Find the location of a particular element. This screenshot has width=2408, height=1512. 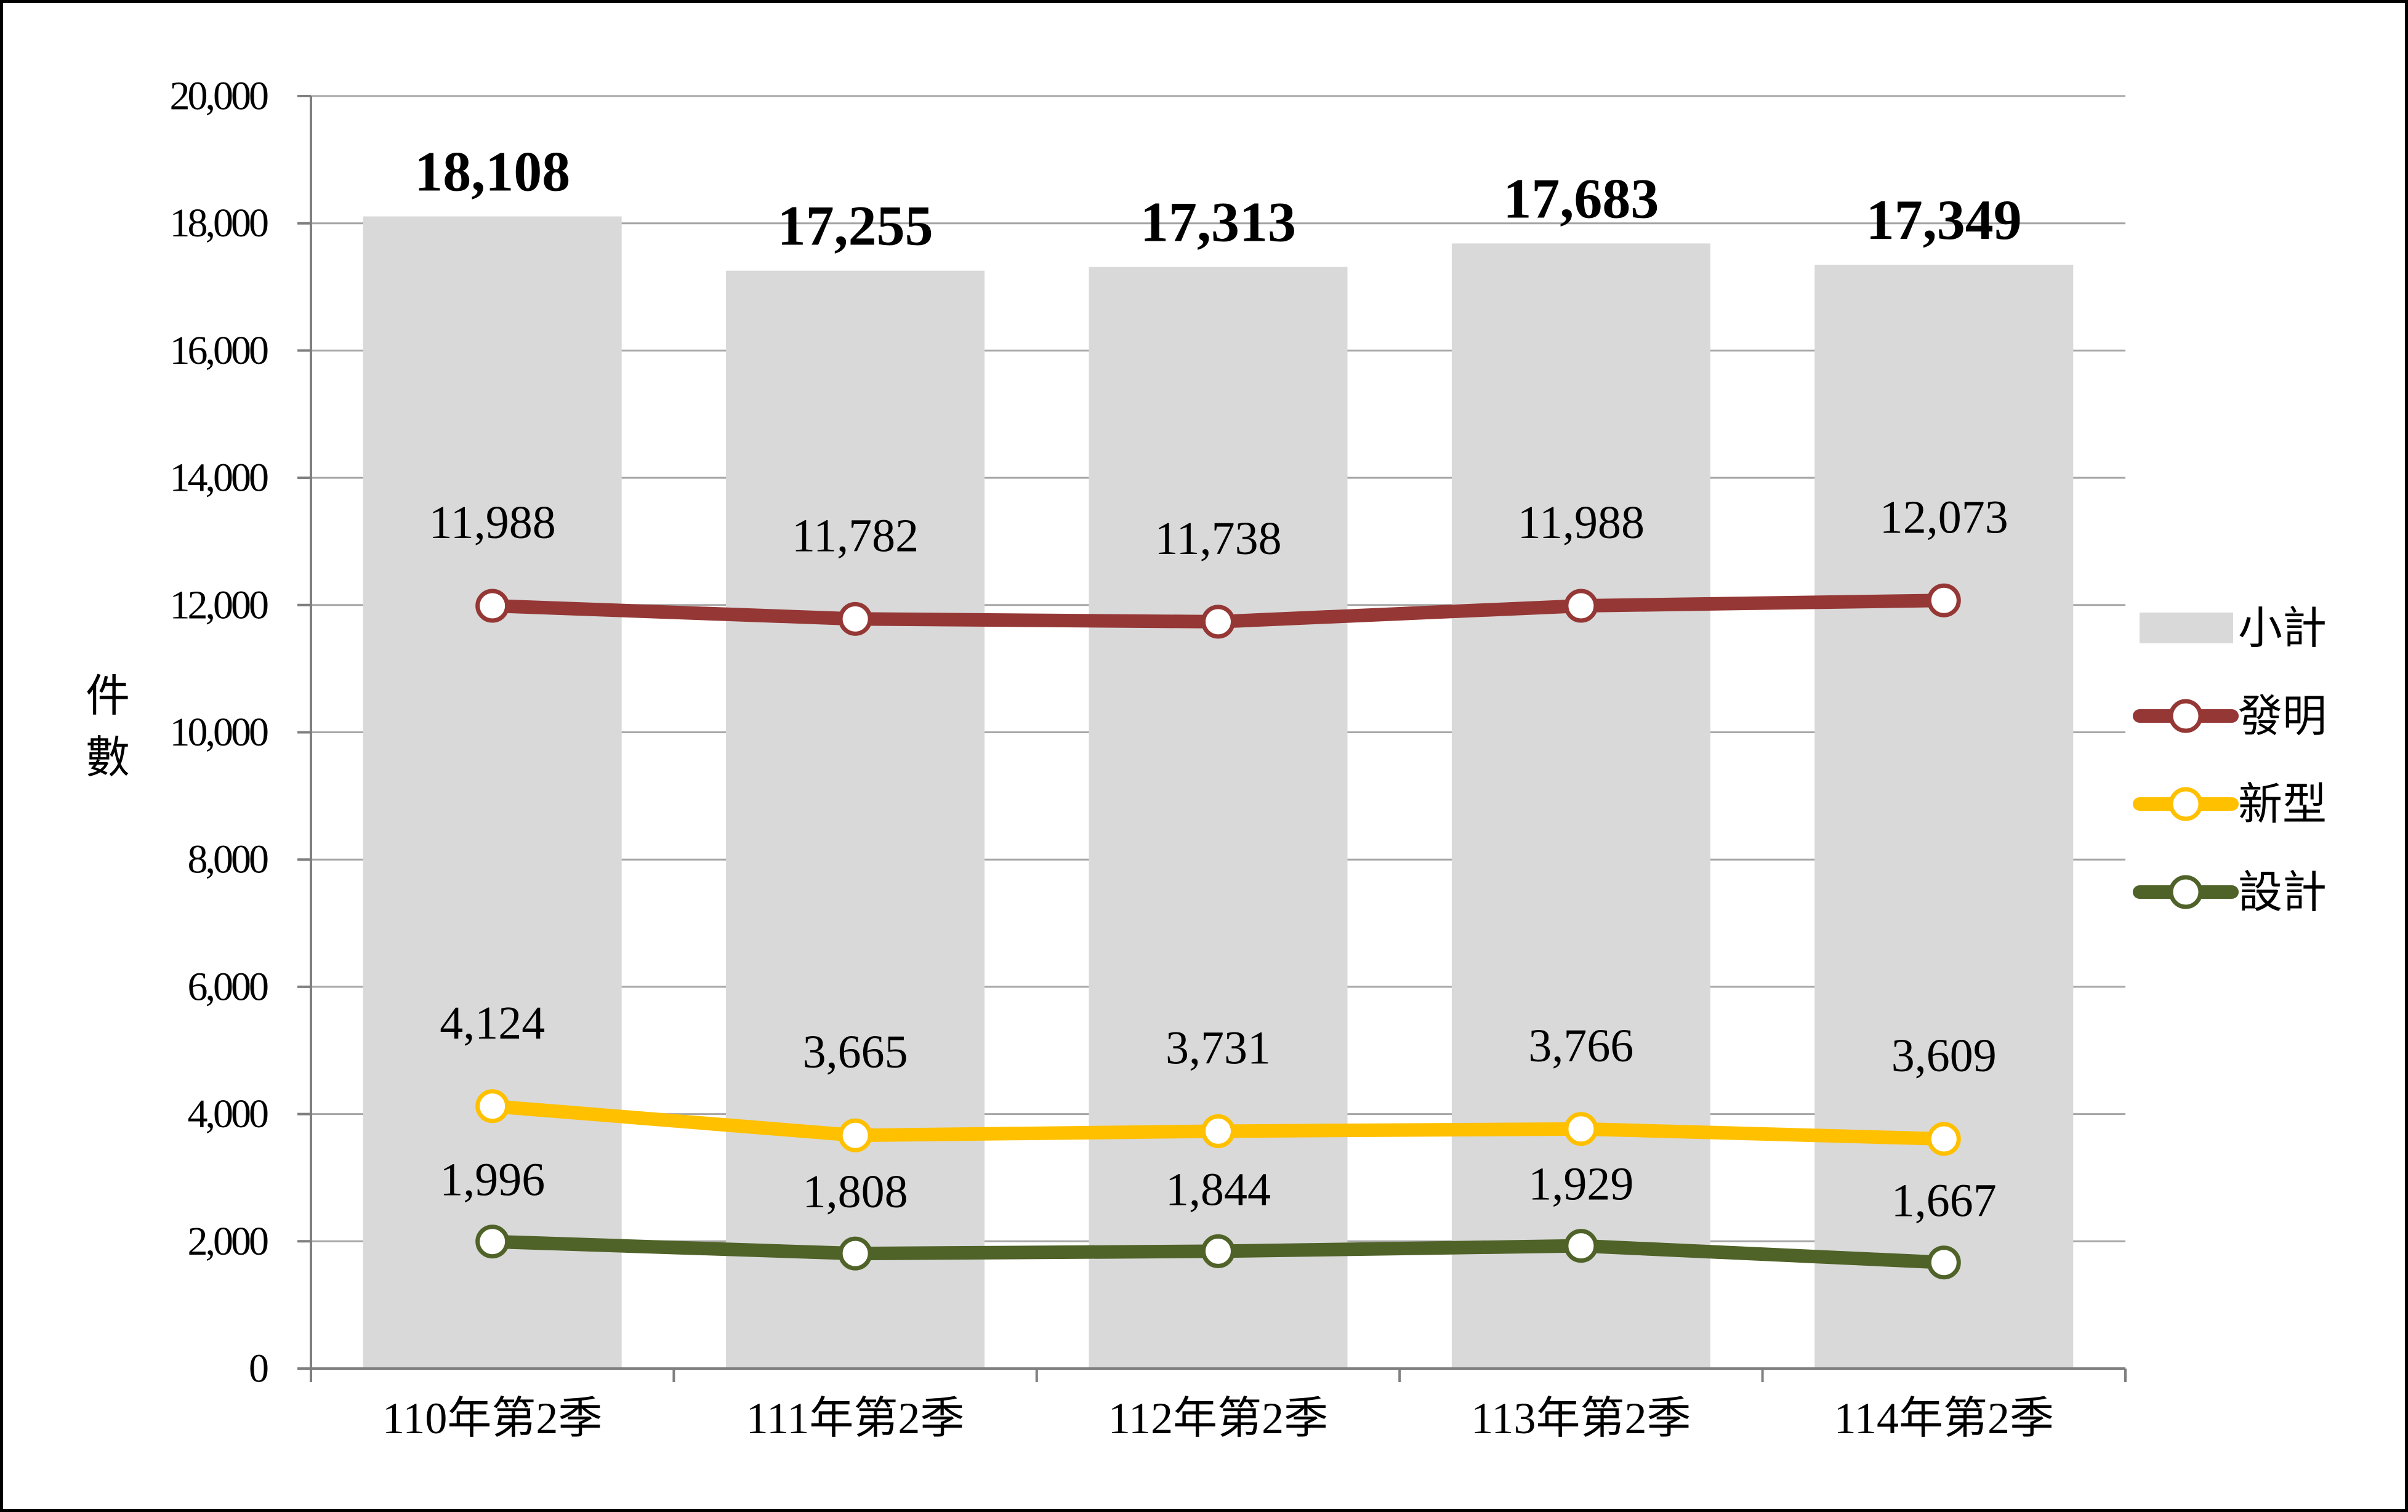

line-data-label: 1,929 is located at coordinates (1580, 1185).